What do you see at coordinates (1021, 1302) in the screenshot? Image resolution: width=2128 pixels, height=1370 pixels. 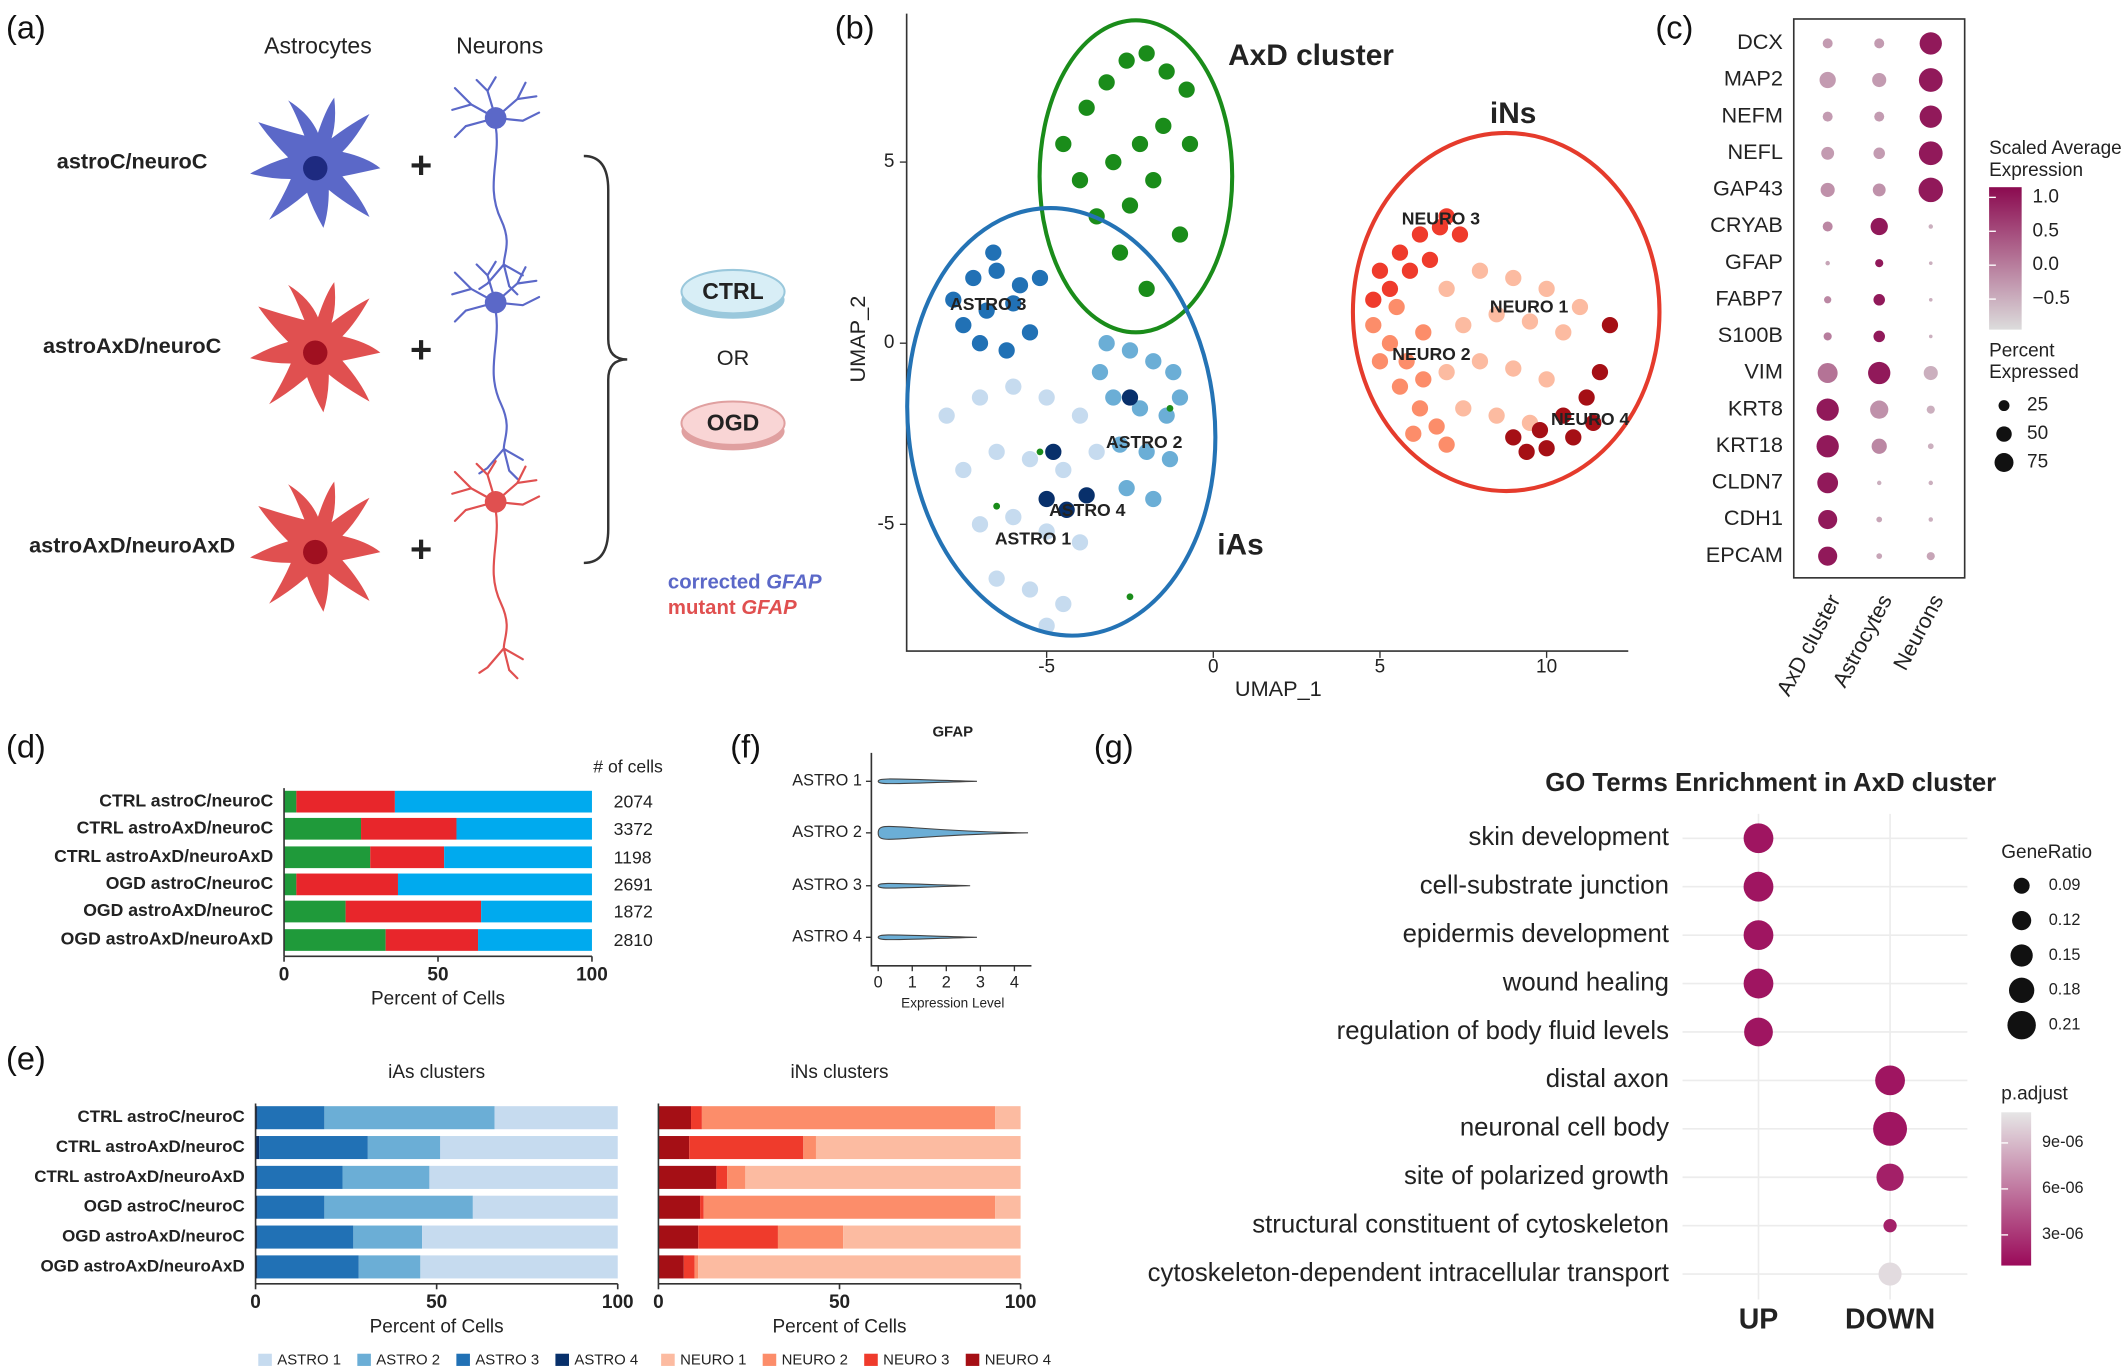 I see `x-tick-label: 100` at bounding box center [1021, 1302].